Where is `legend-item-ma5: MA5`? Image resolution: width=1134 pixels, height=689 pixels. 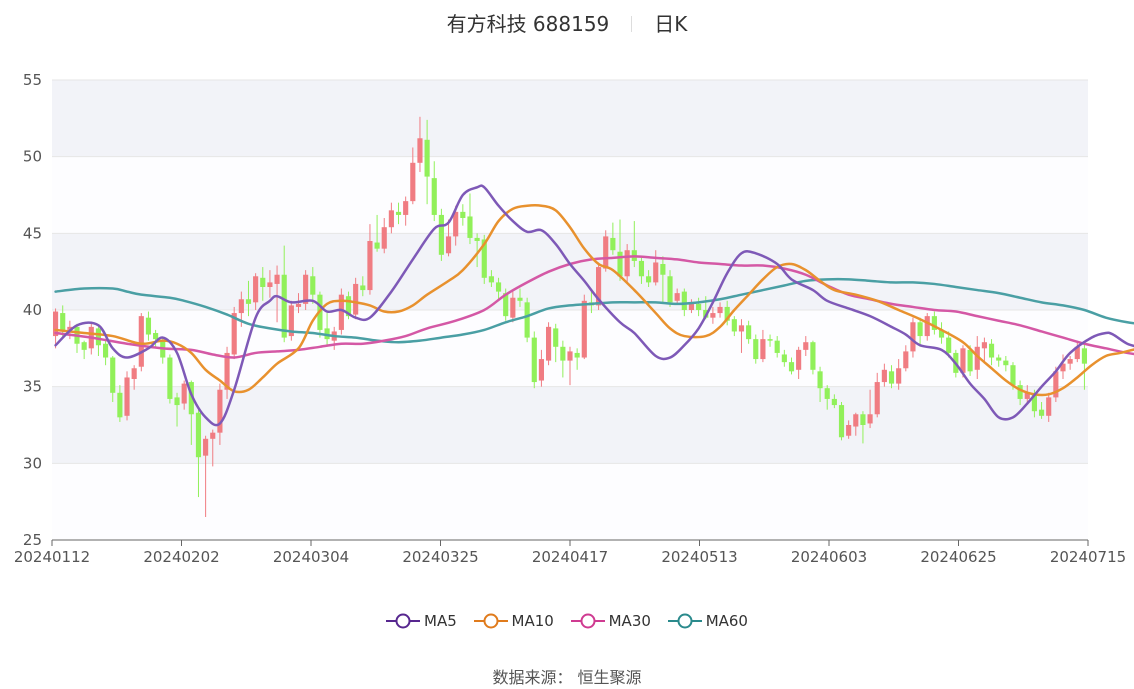
legend-item-ma5: MA5 is located at coordinates (421, 621).